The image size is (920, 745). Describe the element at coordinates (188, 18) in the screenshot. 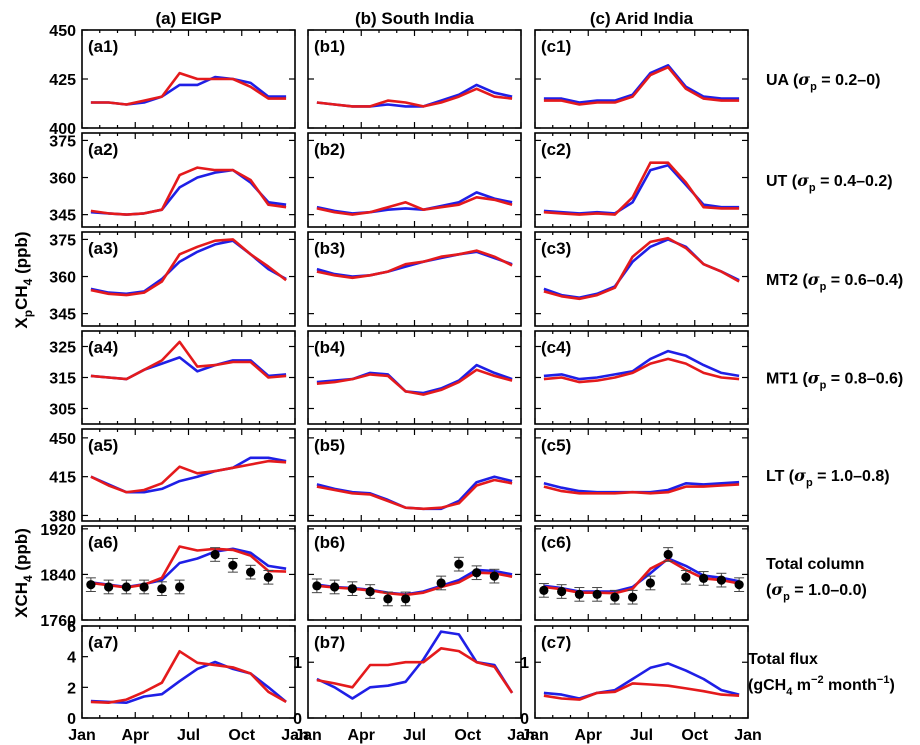

I see `column-title: (a) EIGP` at that location.